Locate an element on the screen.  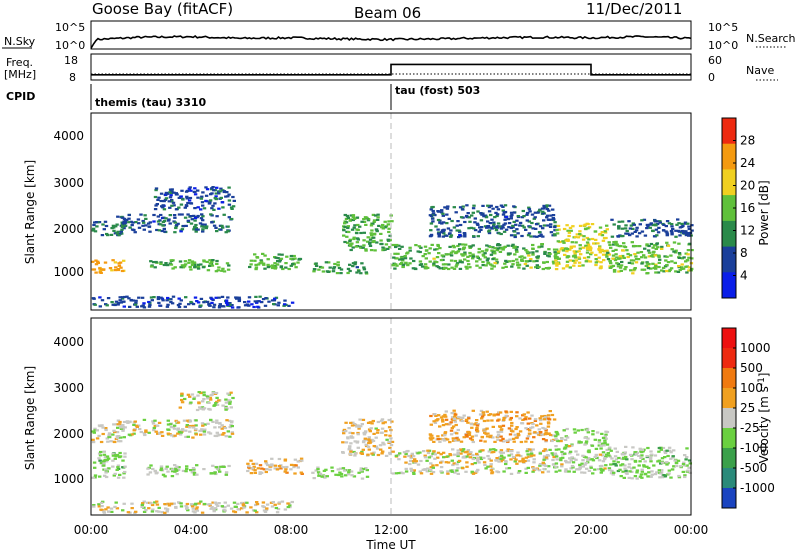
power-patch is located at coordinates (275, 261).